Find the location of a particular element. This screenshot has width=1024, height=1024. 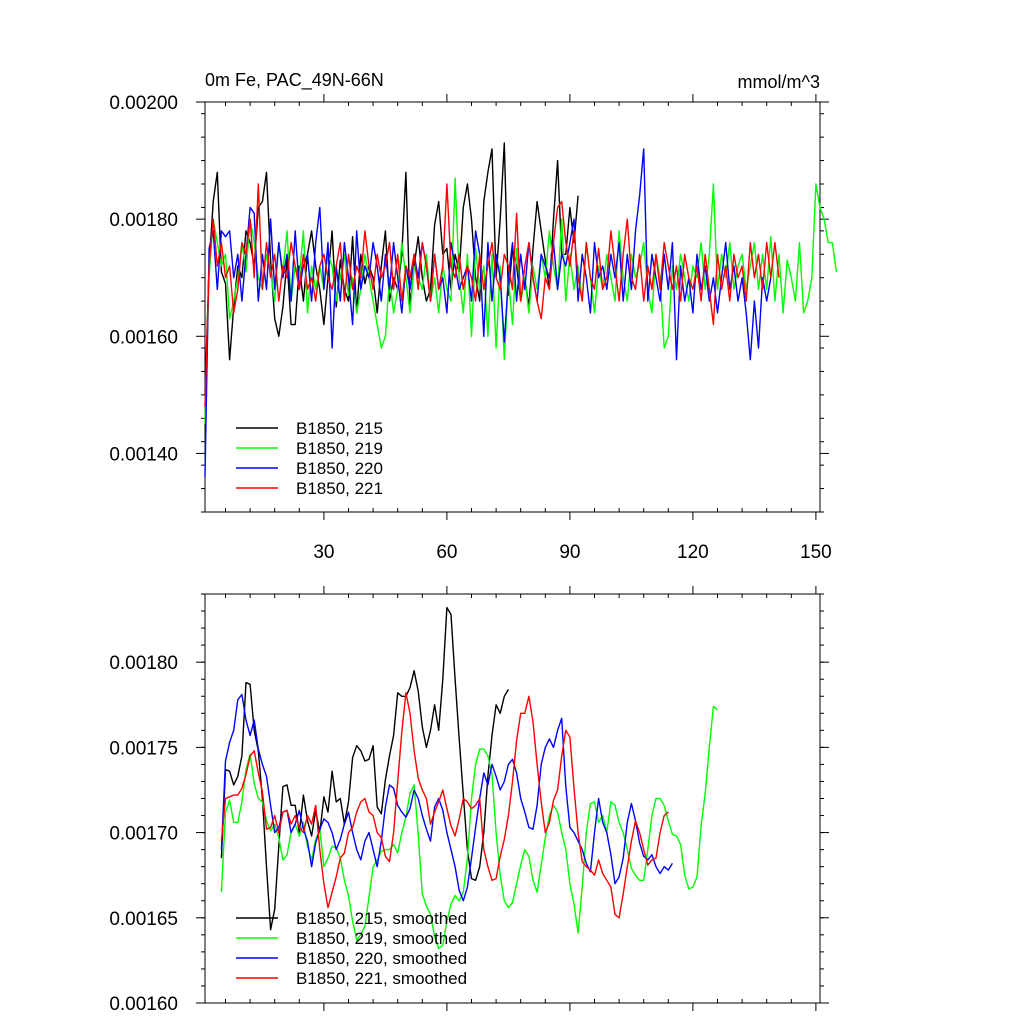

y-tick-label: 0.00170 is located at coordinates (143, 834).